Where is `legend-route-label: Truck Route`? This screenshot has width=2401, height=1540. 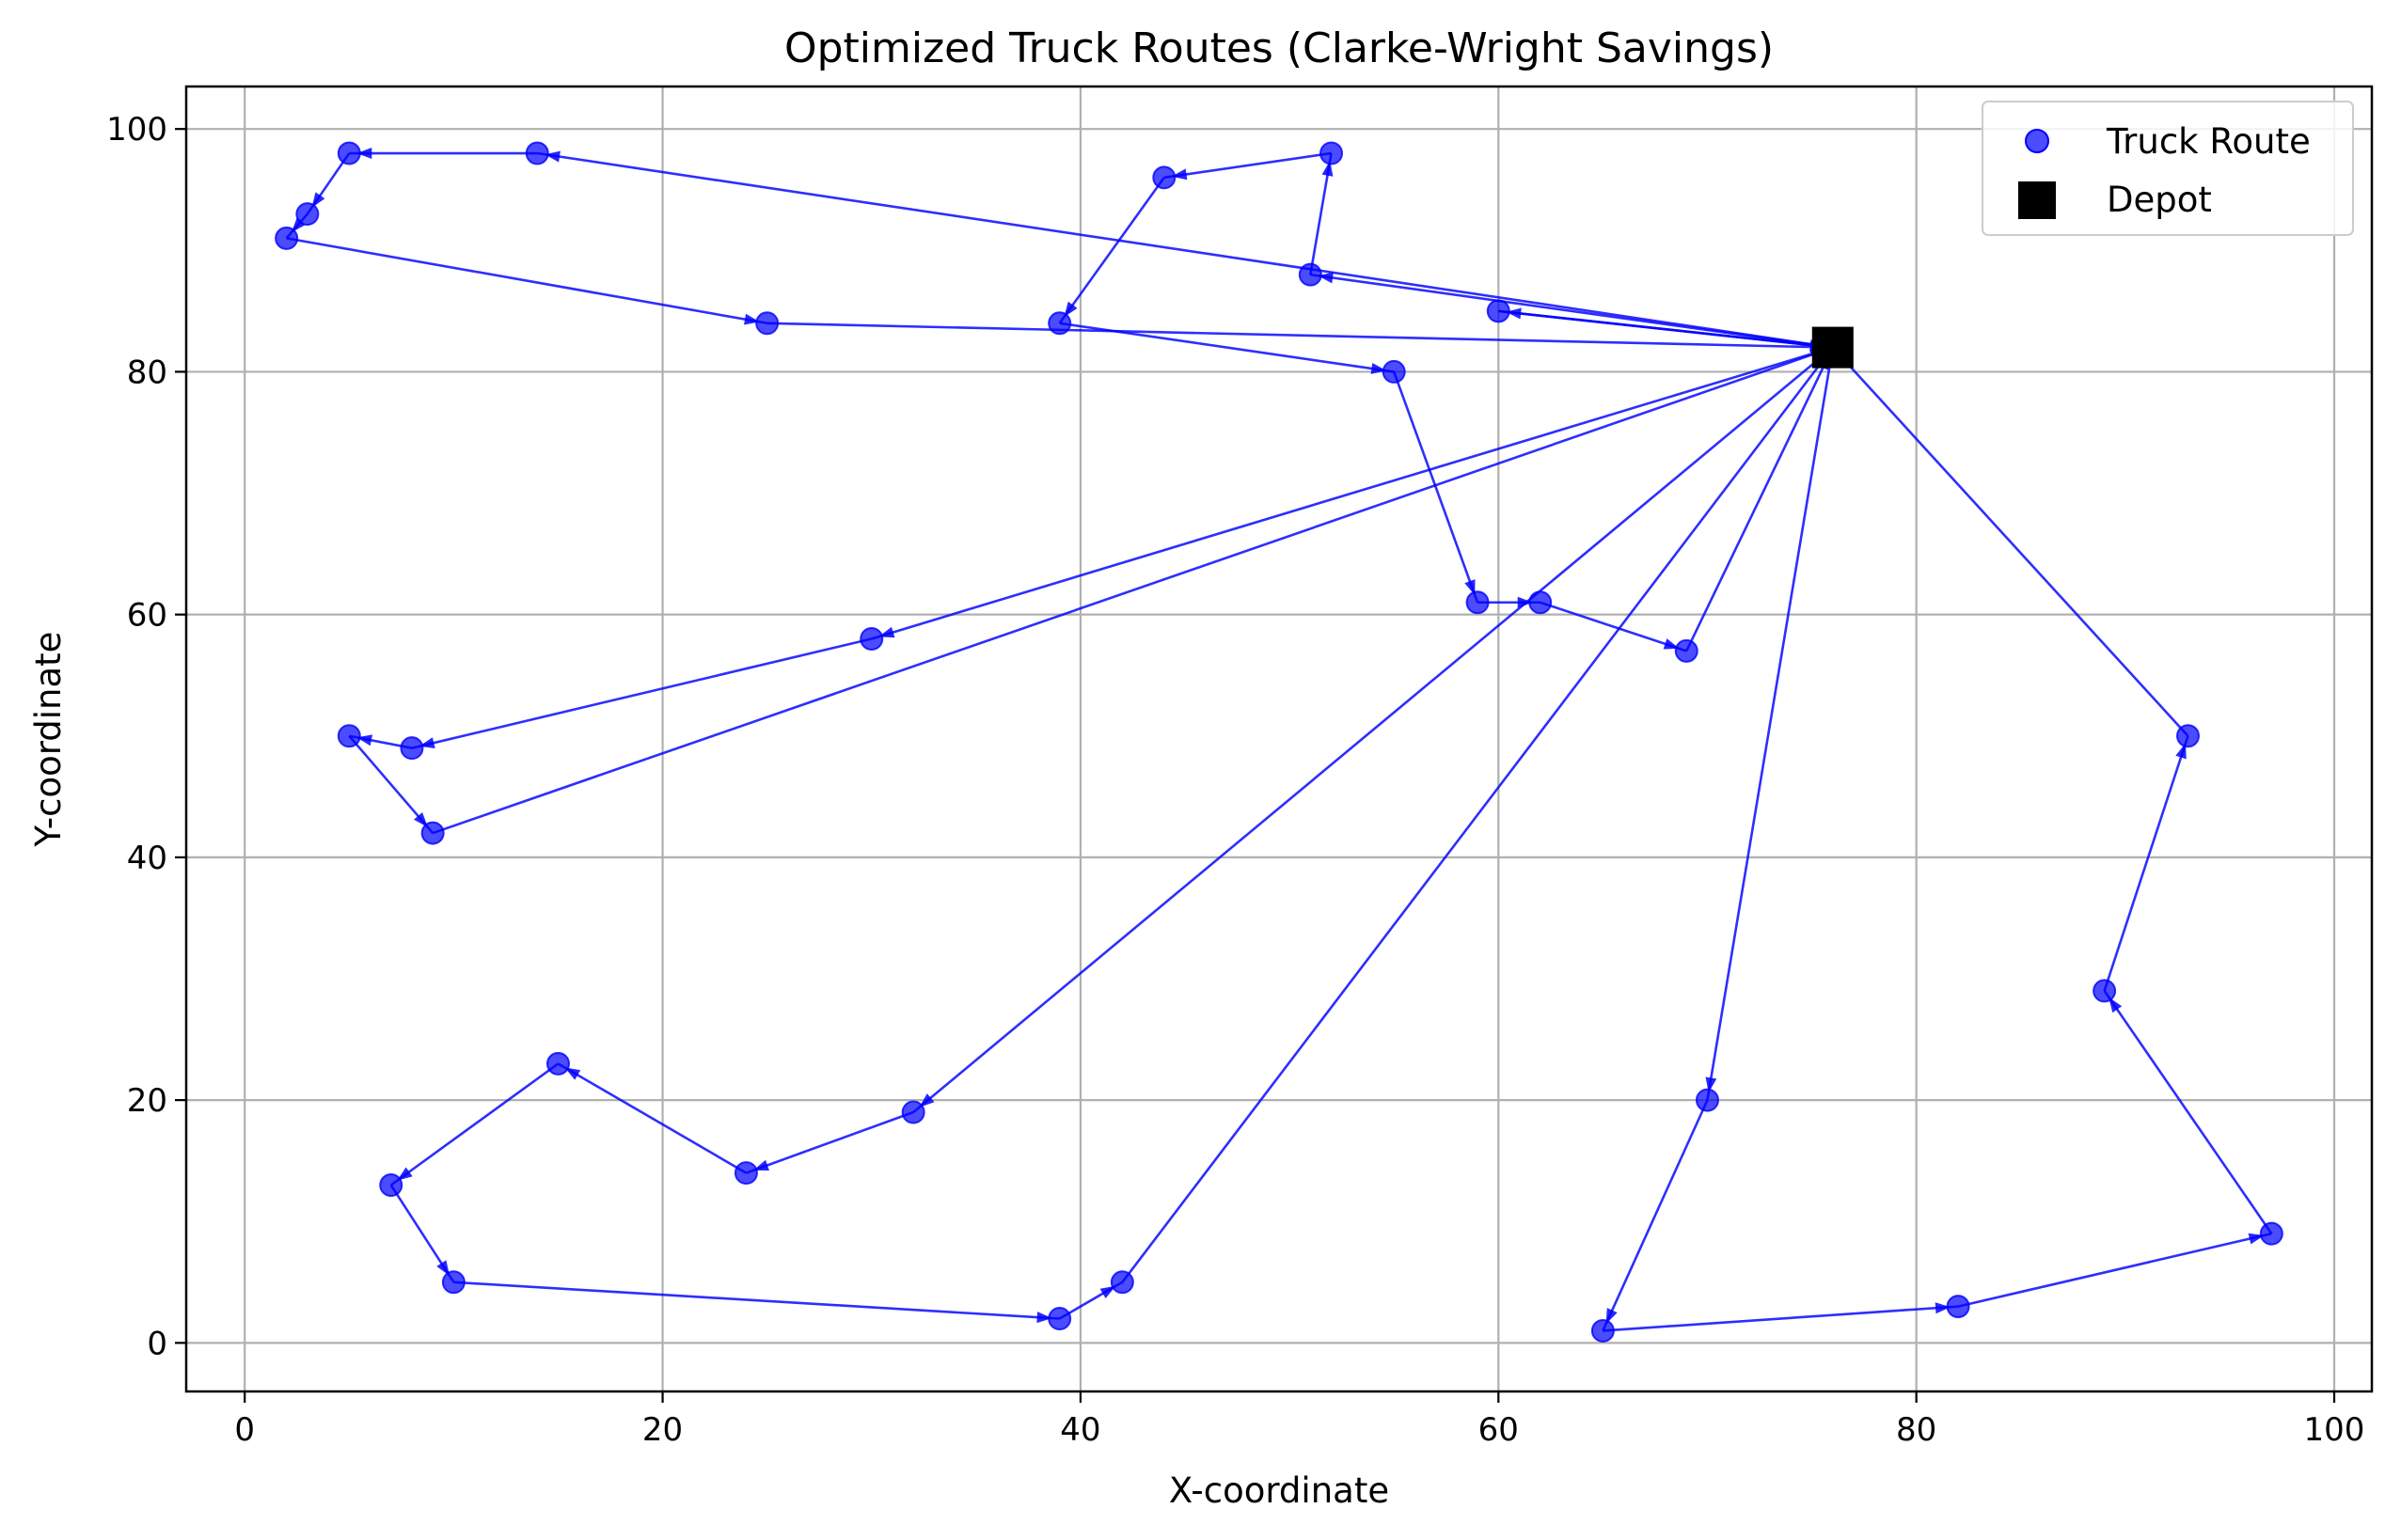 legend-route-label: Truck Route is located at coordinates (2208, 142).